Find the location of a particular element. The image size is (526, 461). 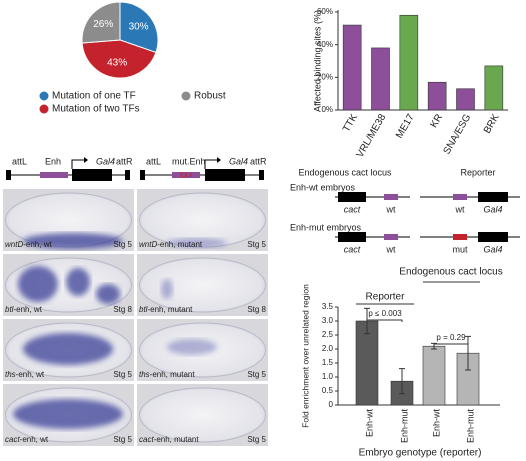

panel-label: wntD-enh, mutant is located at coordinates (171, 244).